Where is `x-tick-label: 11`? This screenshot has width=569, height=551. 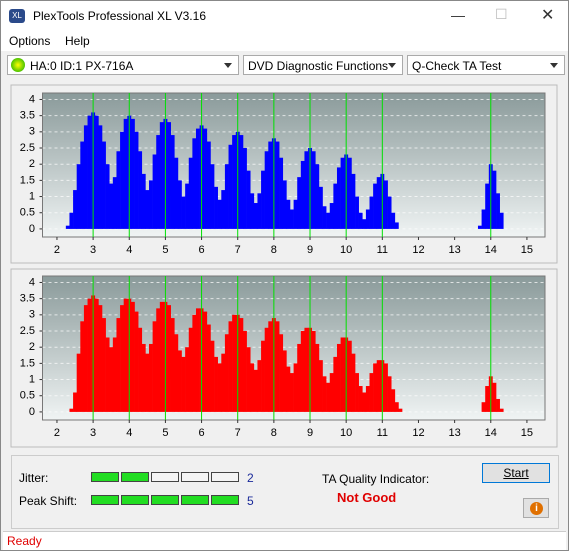
x-tick-label: 11 is located at coordinates (382, 433).